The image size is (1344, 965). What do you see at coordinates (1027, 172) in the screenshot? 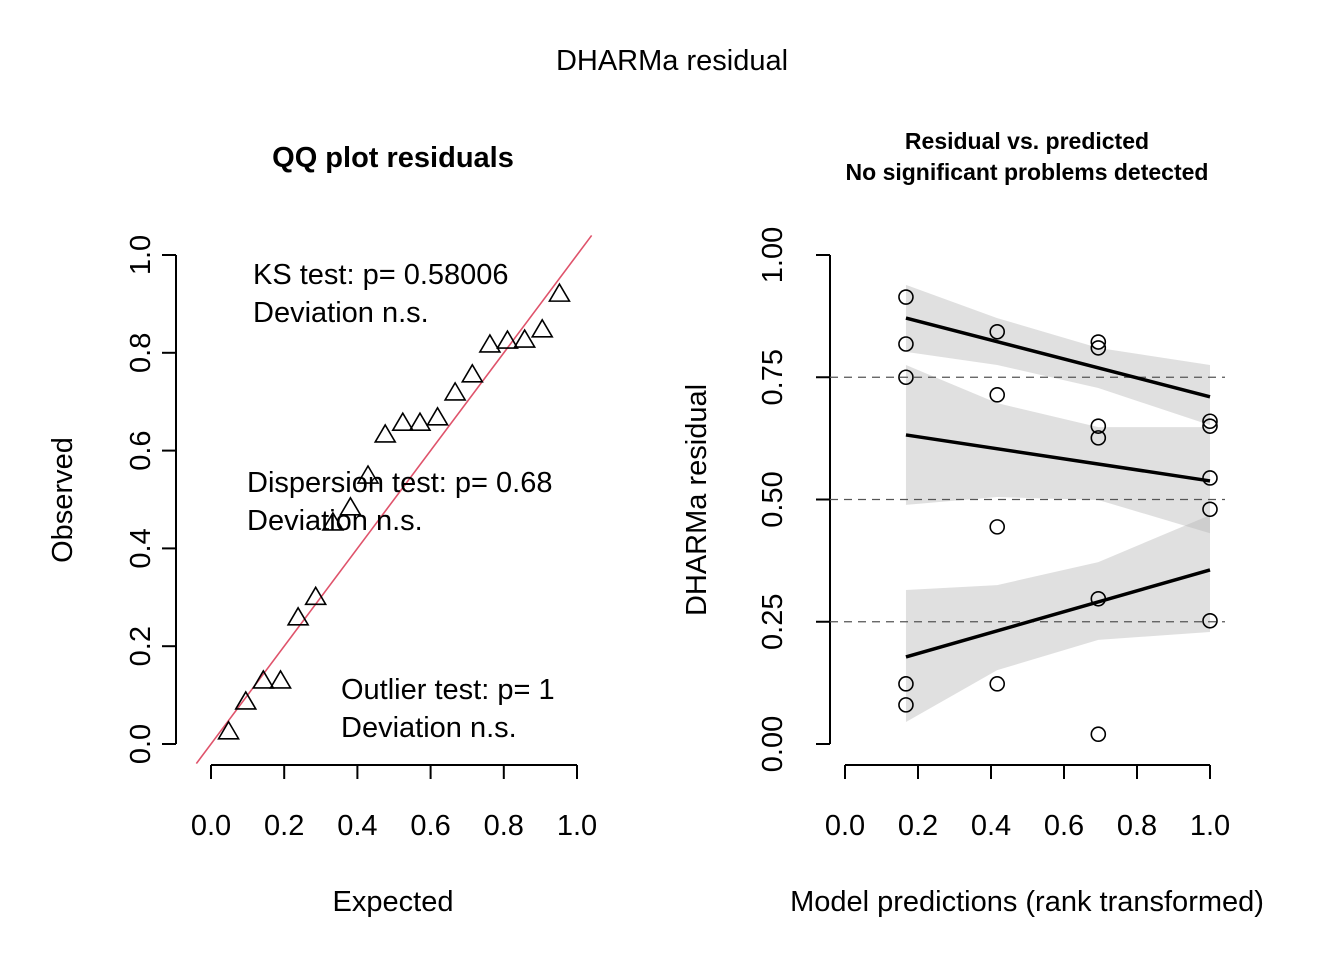
I see `panel-title: No significant problems detected` at bounding box center [1027, 172].